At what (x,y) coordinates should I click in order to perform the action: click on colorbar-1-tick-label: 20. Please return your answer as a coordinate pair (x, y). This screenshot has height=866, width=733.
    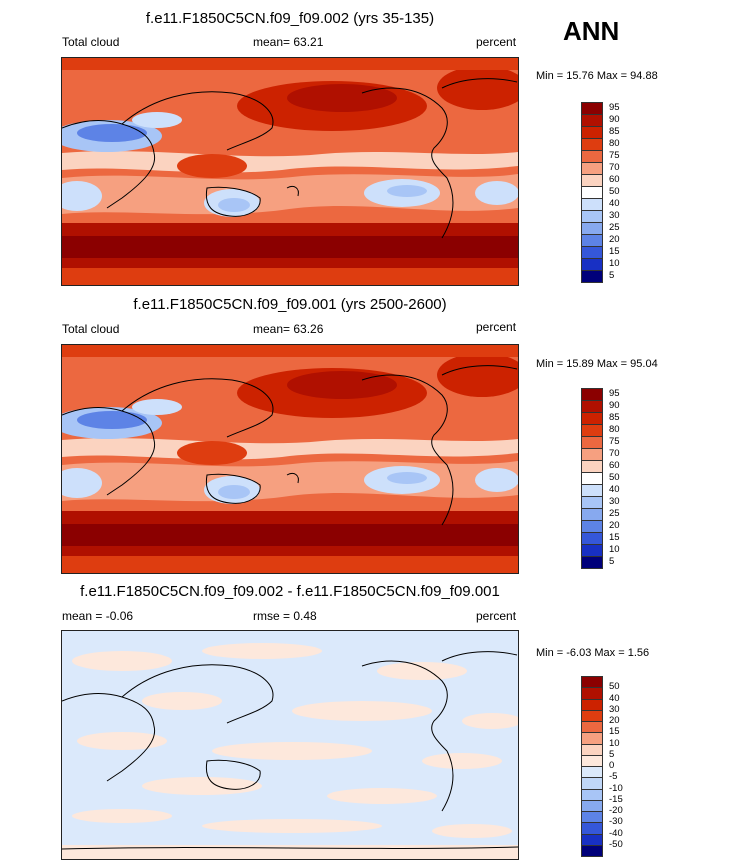
    Looking at the image, I should click on (614, 239).